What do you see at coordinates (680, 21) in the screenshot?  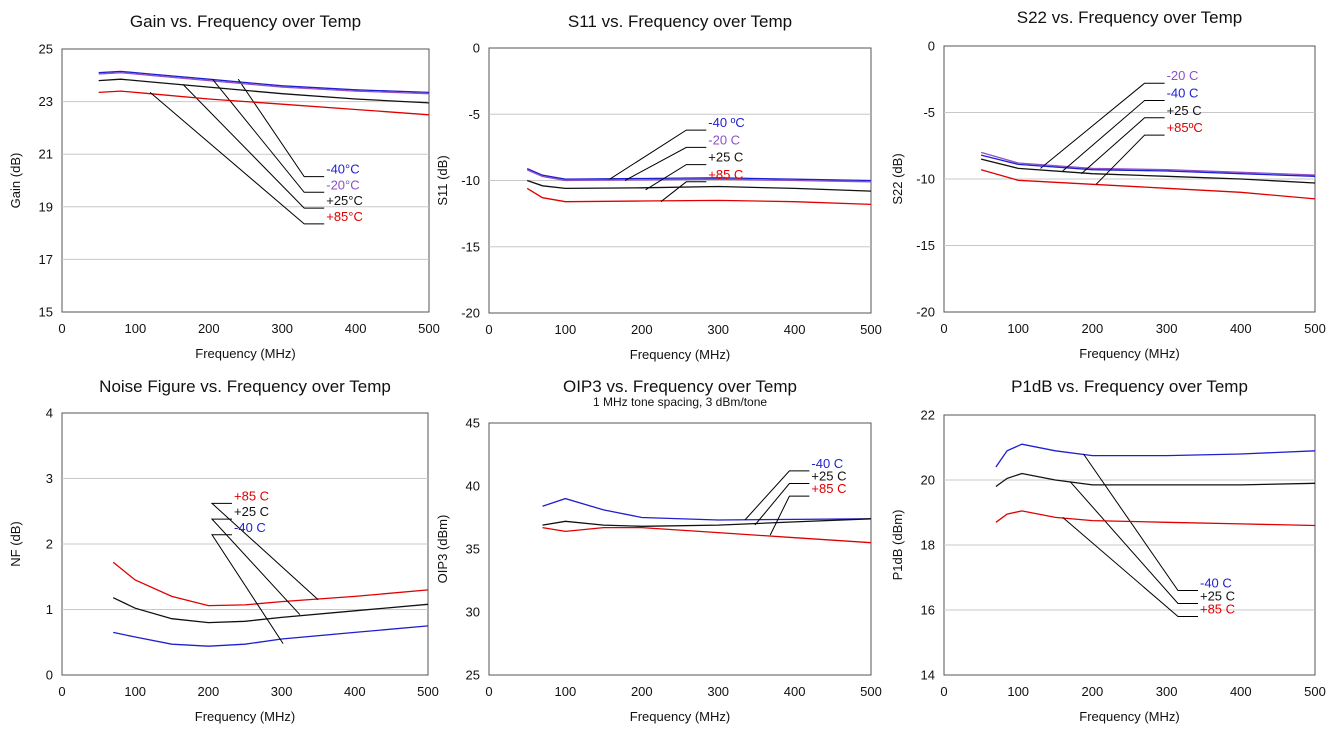 I see `s11-title: S11 vs. Frequency over Temp` at bounding box center [680, 21].